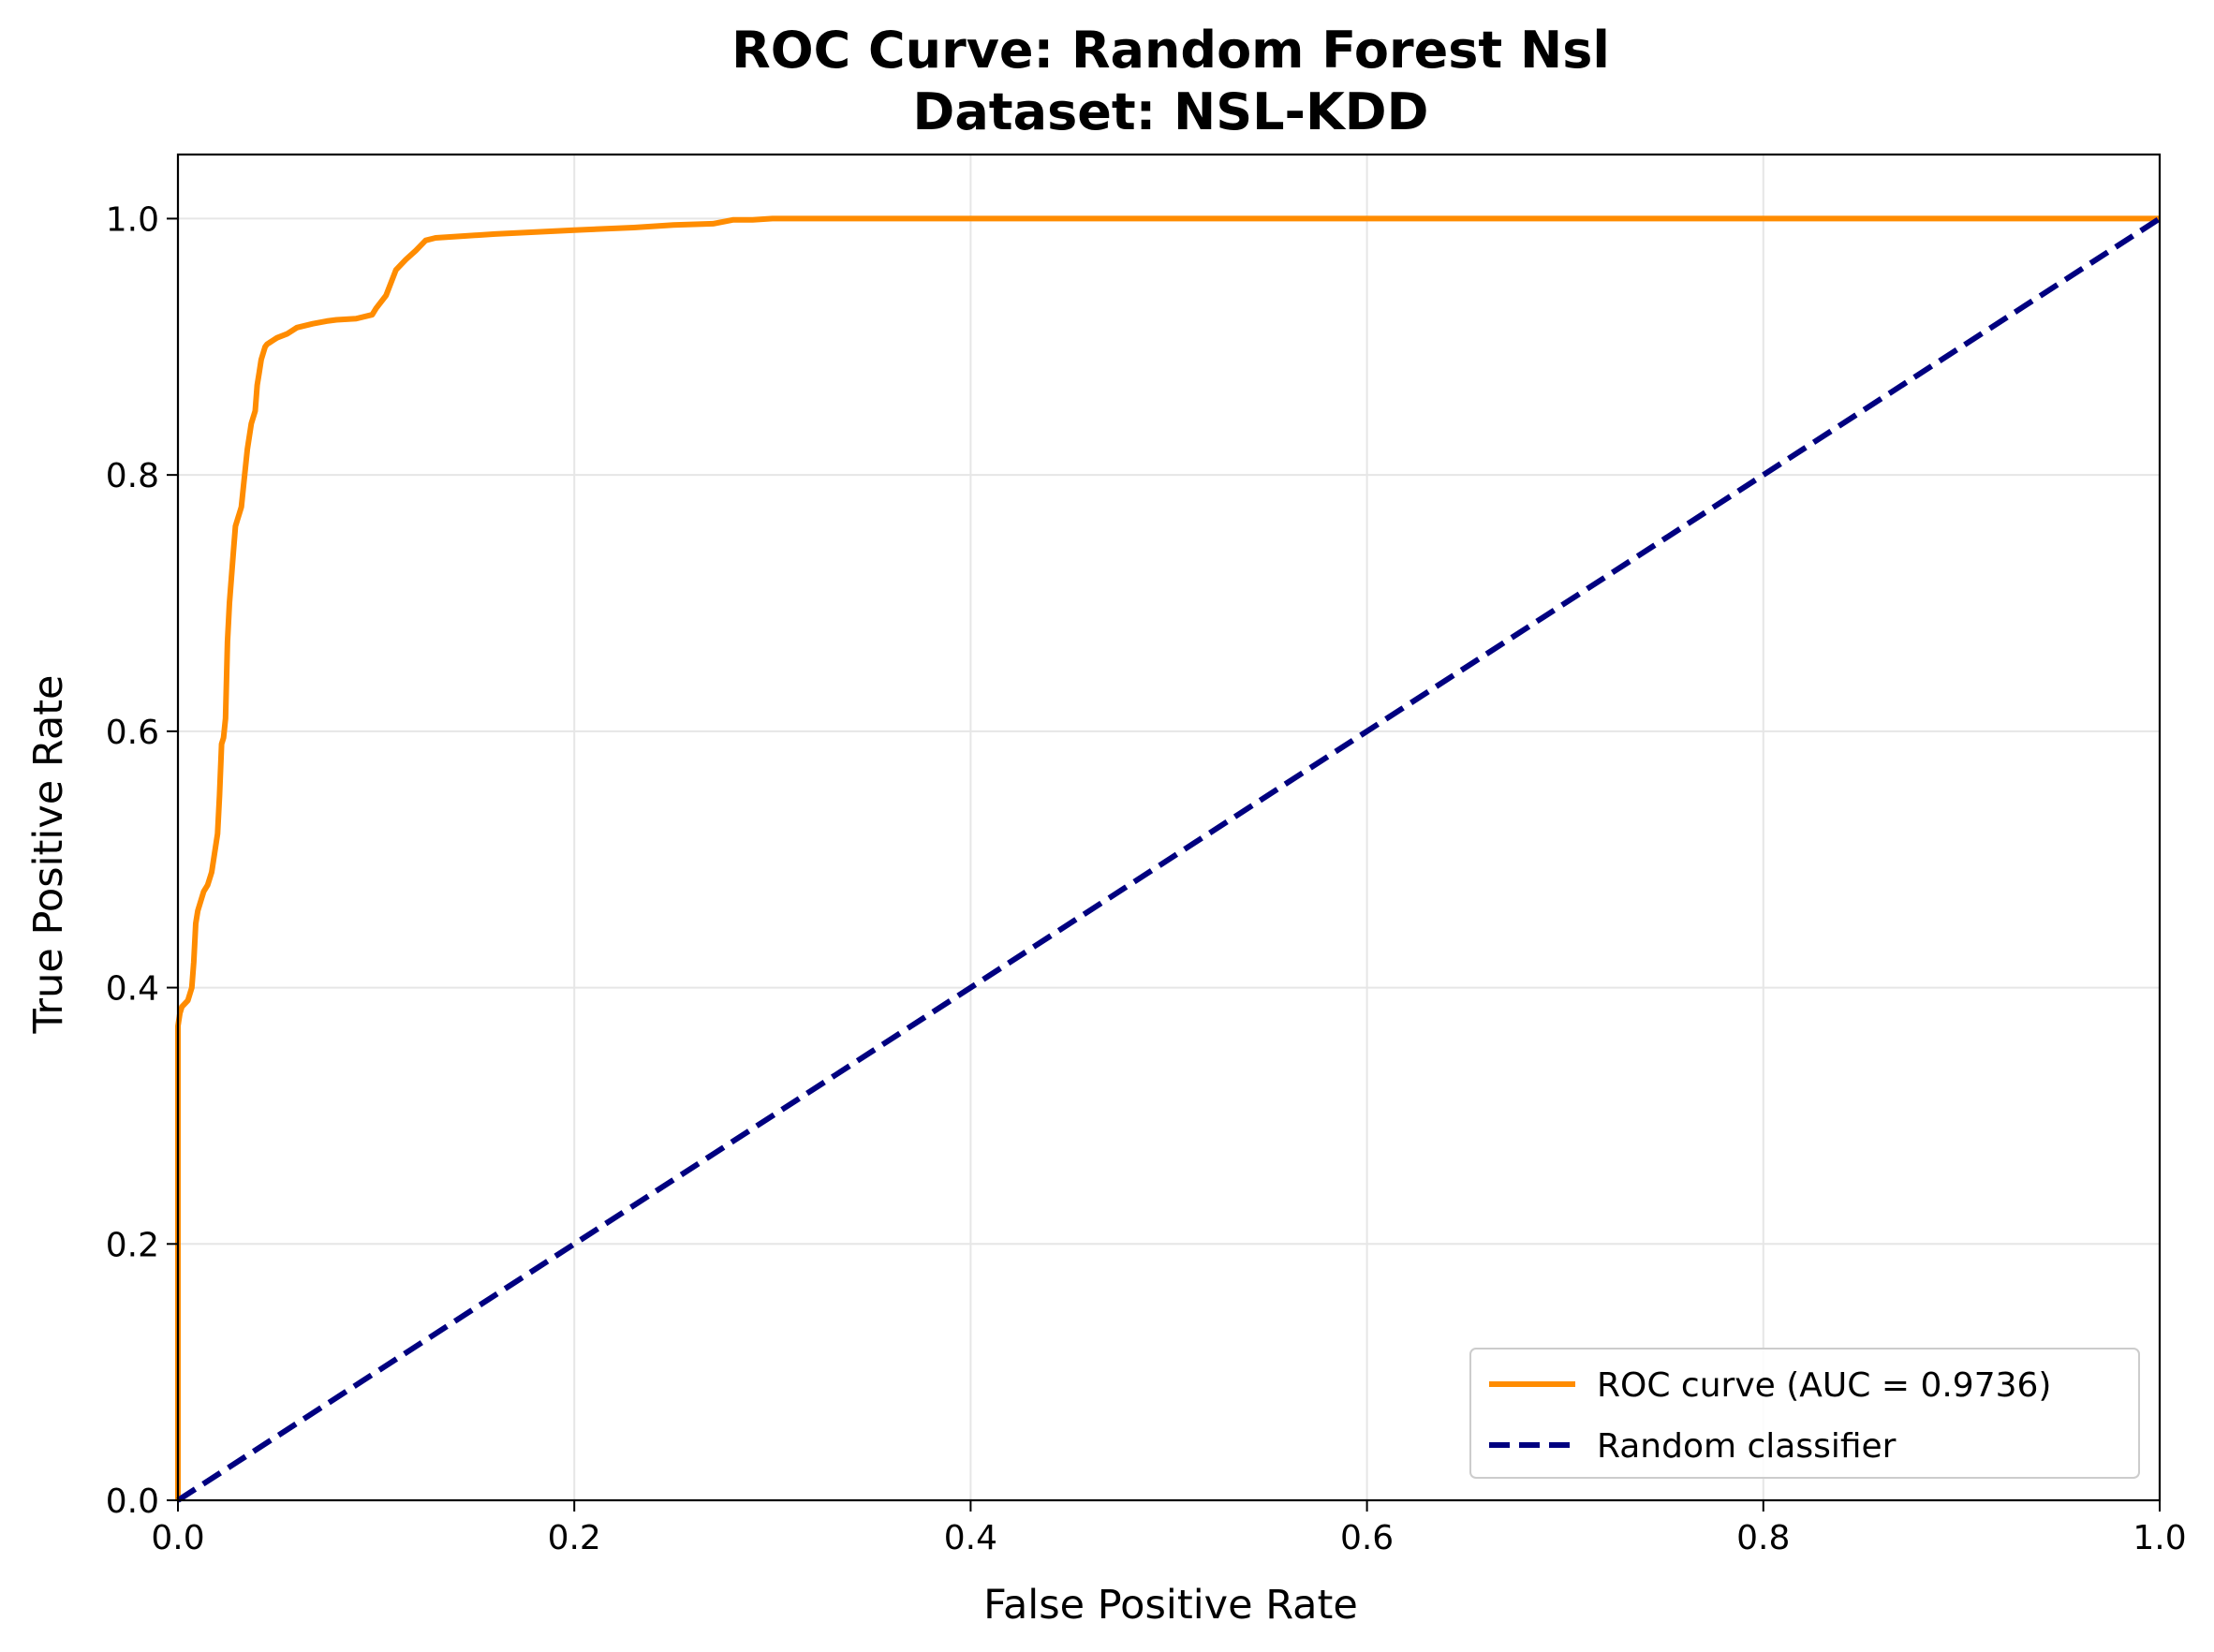 This screenshot has width=2214, height=1652. Describe the element at coordinates (2159, 1538) in the screenshot. I see `x-tick-label: 1.0` at that location.